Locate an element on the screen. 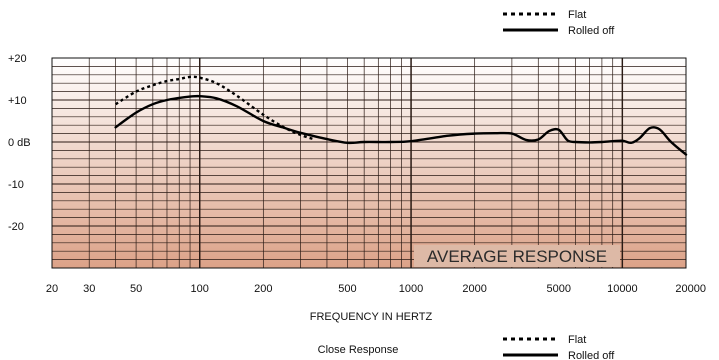 This screenshot has height=360, width=719. x-tick-label: 1000 is located at coordinates (411, 289).